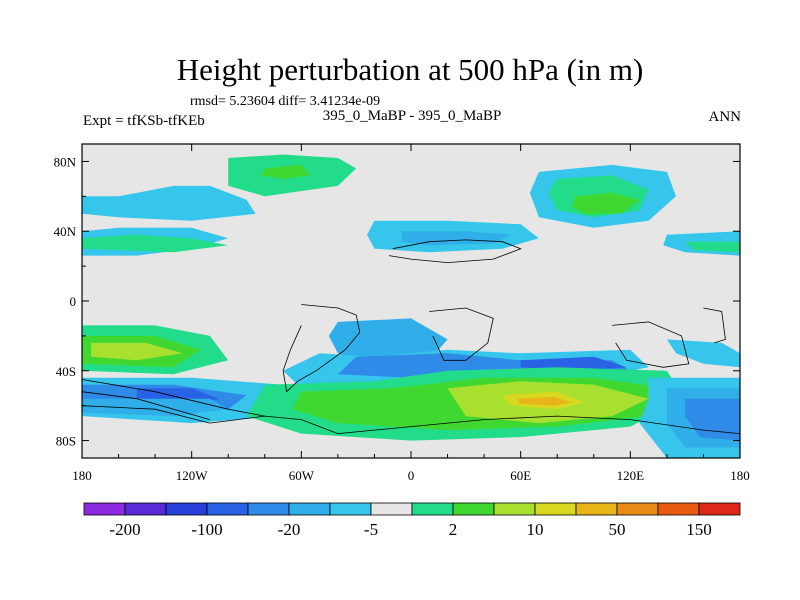  What do you see at coordinates (302, 475) in the screenshot?
I see `x-tick-label: 60W` at bounding box center [302, 475].